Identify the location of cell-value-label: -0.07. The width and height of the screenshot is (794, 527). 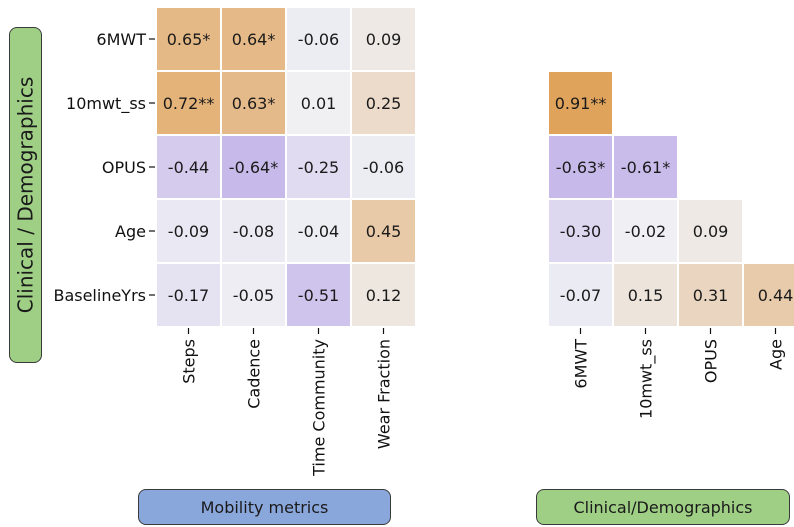
(580, 295).